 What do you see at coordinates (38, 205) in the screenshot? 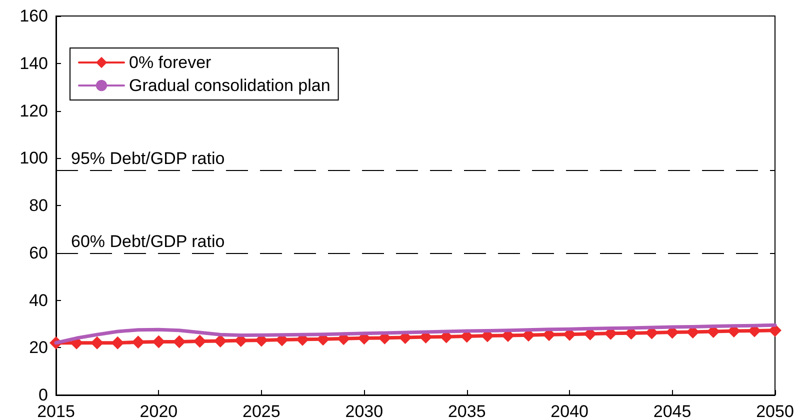
I see `y-tick-label: 80` at bounding box center [38, 205].